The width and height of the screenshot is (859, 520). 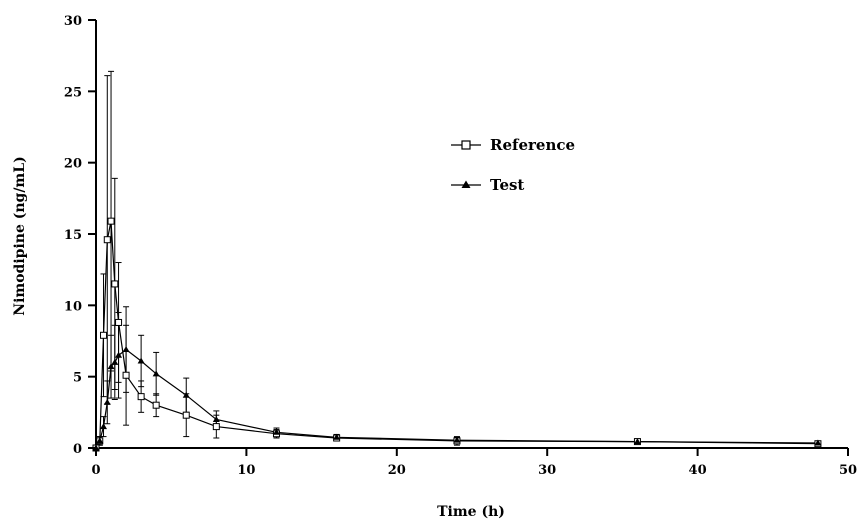 What do you see at coordinates (73, 164) in the screenshot?
I see `y-tick-label: 20` at bounding box center [73, 164].